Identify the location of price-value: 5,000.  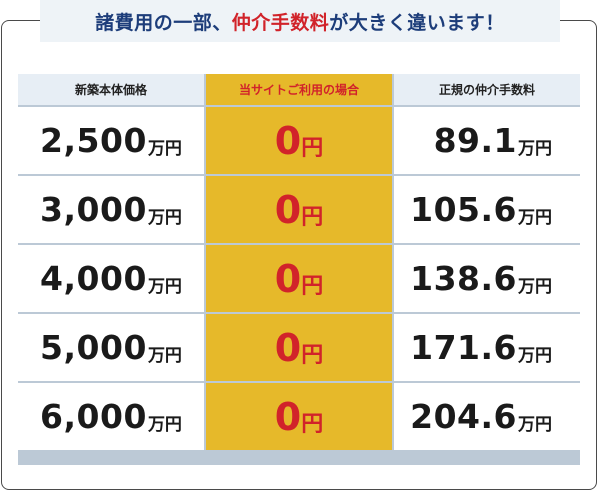
(93, 347).